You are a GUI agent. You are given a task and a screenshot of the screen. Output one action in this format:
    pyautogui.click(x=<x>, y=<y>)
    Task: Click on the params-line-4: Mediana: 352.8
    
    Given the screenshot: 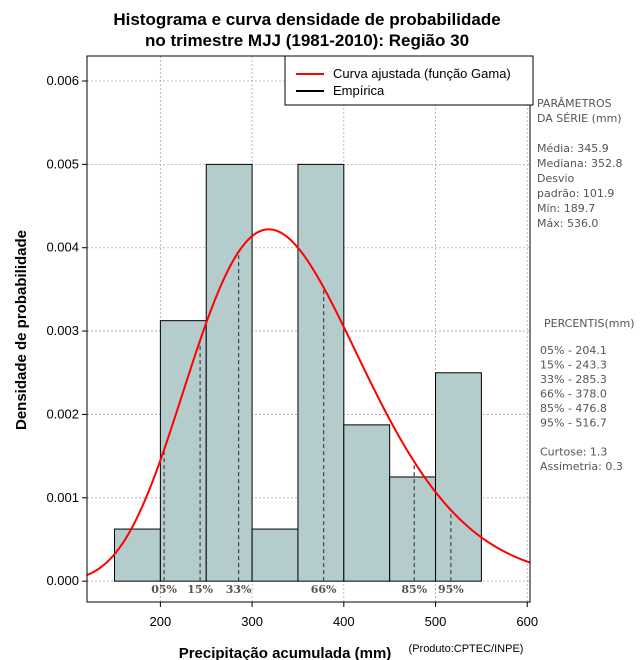 What is the action you would take?
    pyautogui.click(x=579, y=163)
    